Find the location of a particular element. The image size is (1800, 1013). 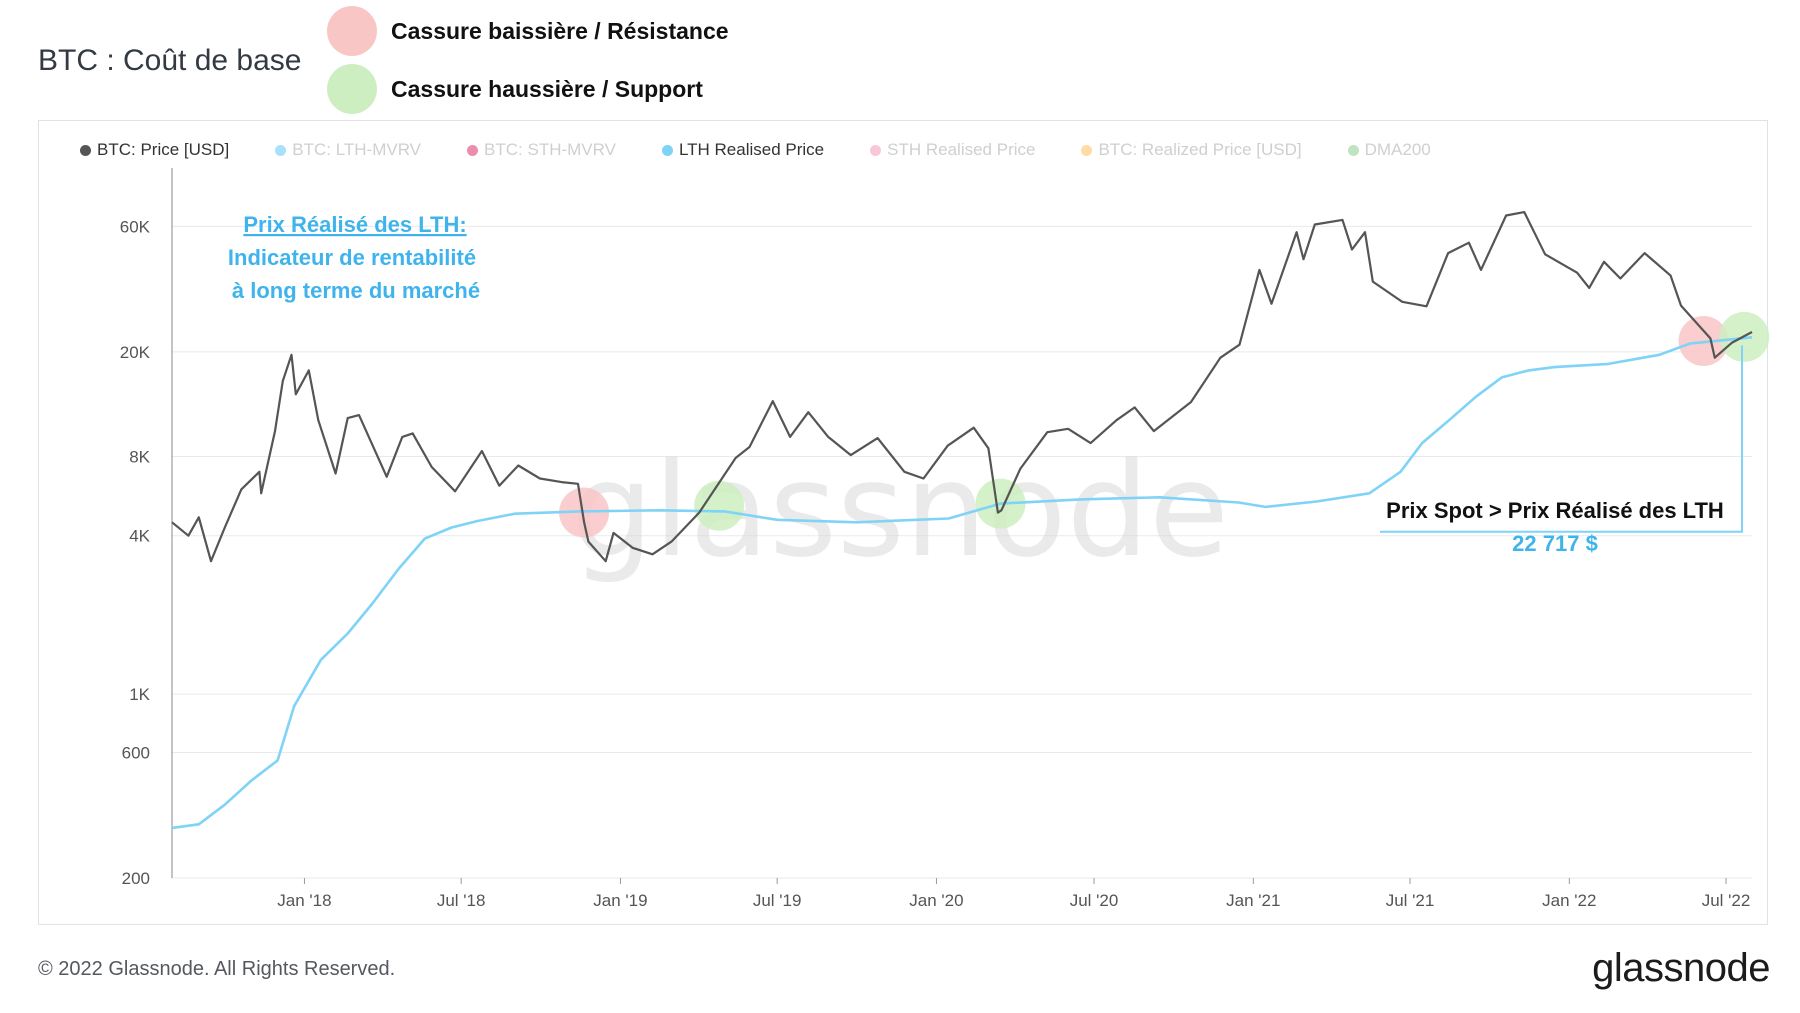

y-tick-label: 200 is located at coordinates (136, 878).